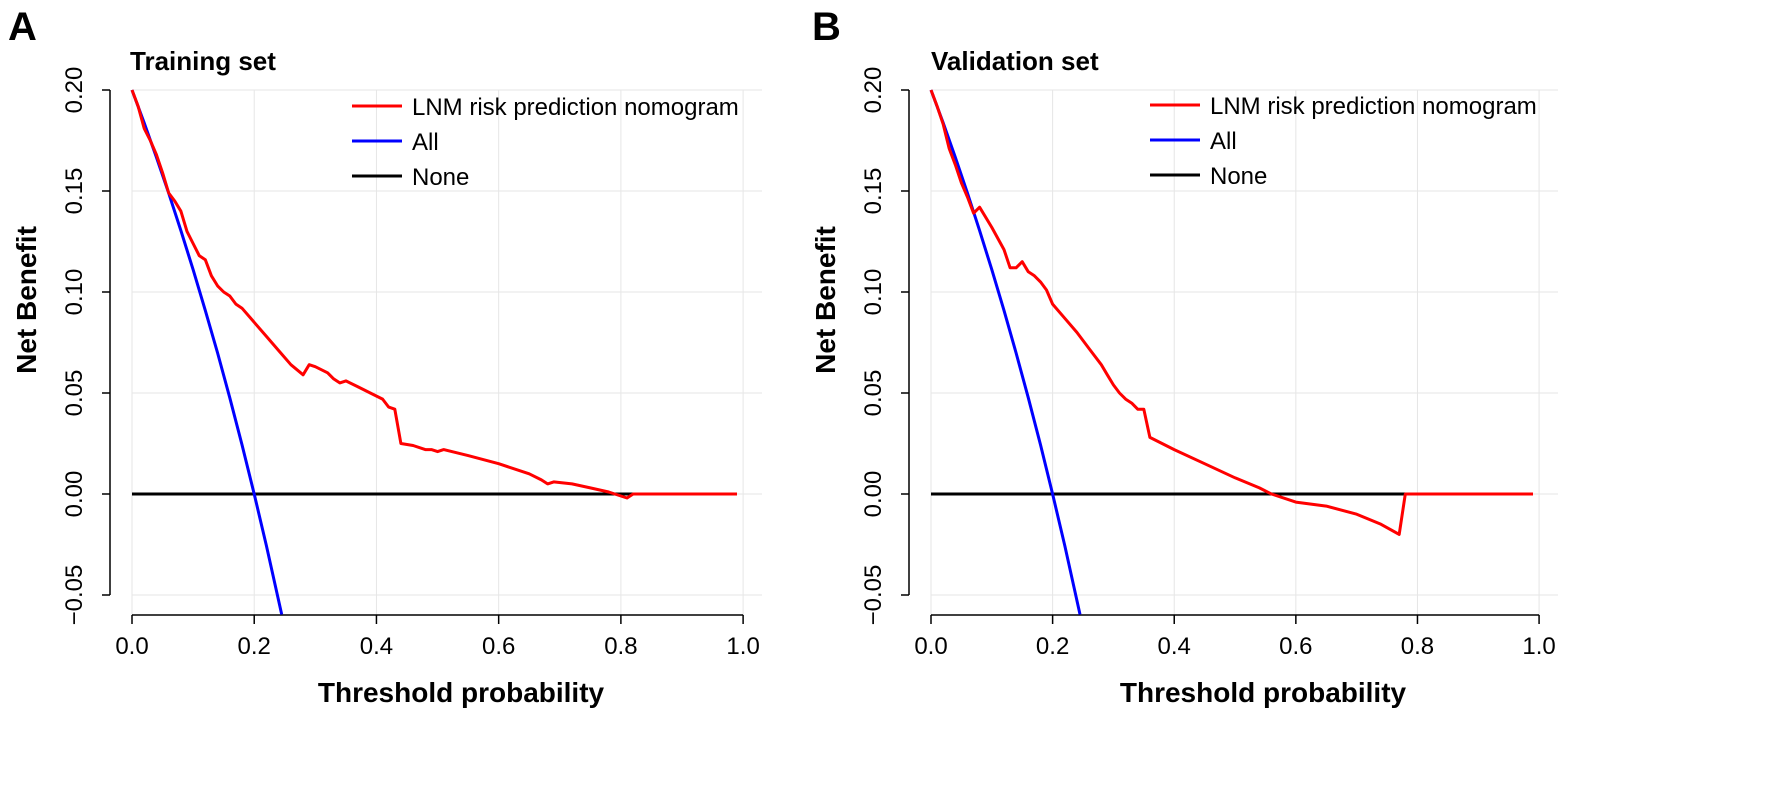  I want to click on panel-letter: B, so click(826, 27).